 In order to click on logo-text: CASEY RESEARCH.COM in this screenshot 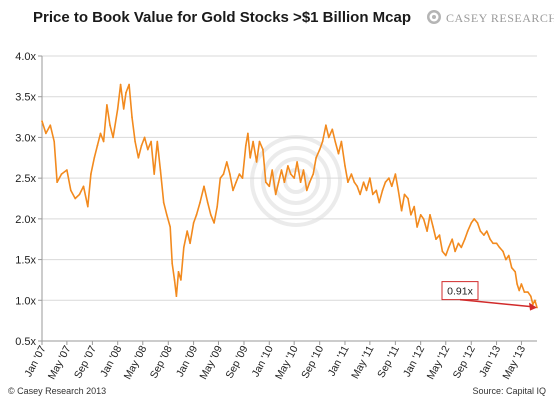, I will do `click(500, 18)`.